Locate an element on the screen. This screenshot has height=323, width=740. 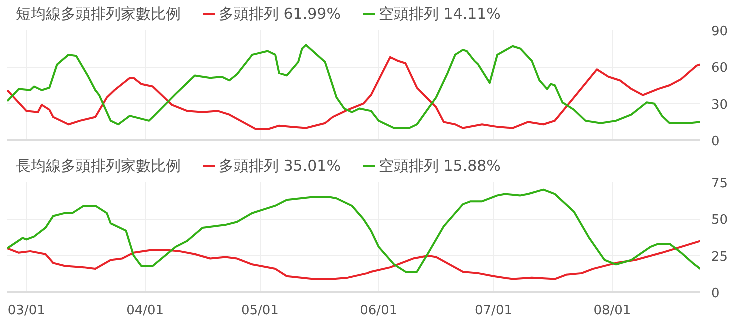
y-tick-label: 60 is located at coordinates (720, 68).